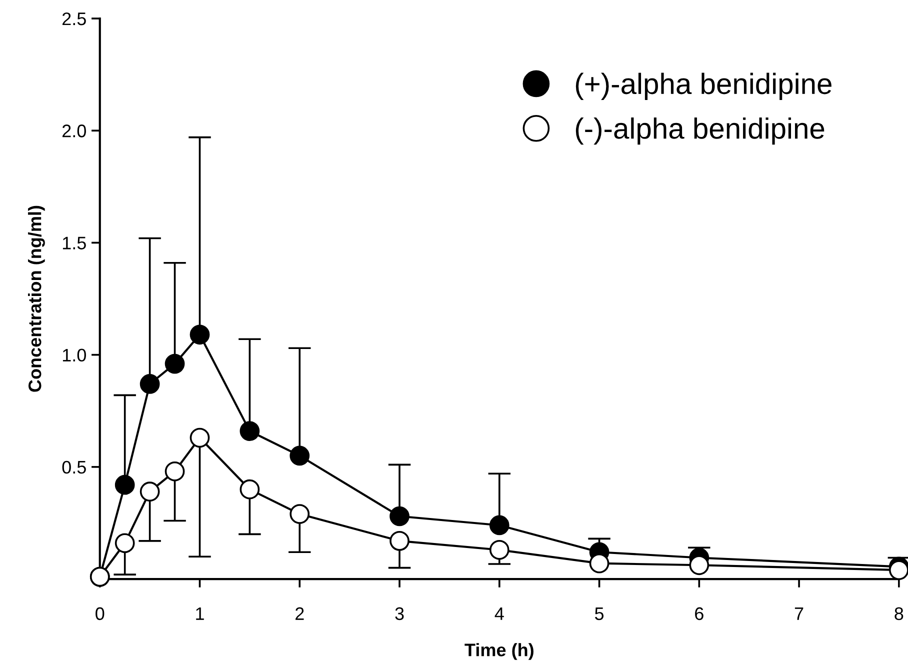 This screenshot has width=908, height=661. Describe the element at coordinates (799, 613) in the screenshot. I see `x-tick-label: 7` at that location.